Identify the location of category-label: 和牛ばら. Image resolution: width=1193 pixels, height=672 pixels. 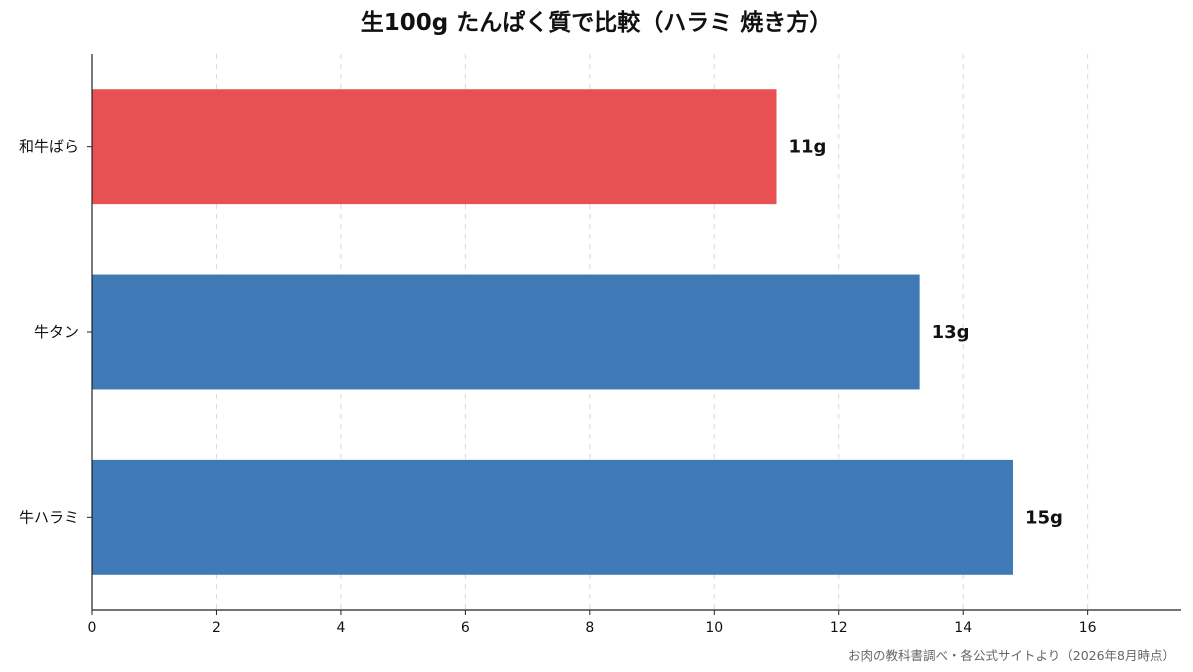
(49, 147).